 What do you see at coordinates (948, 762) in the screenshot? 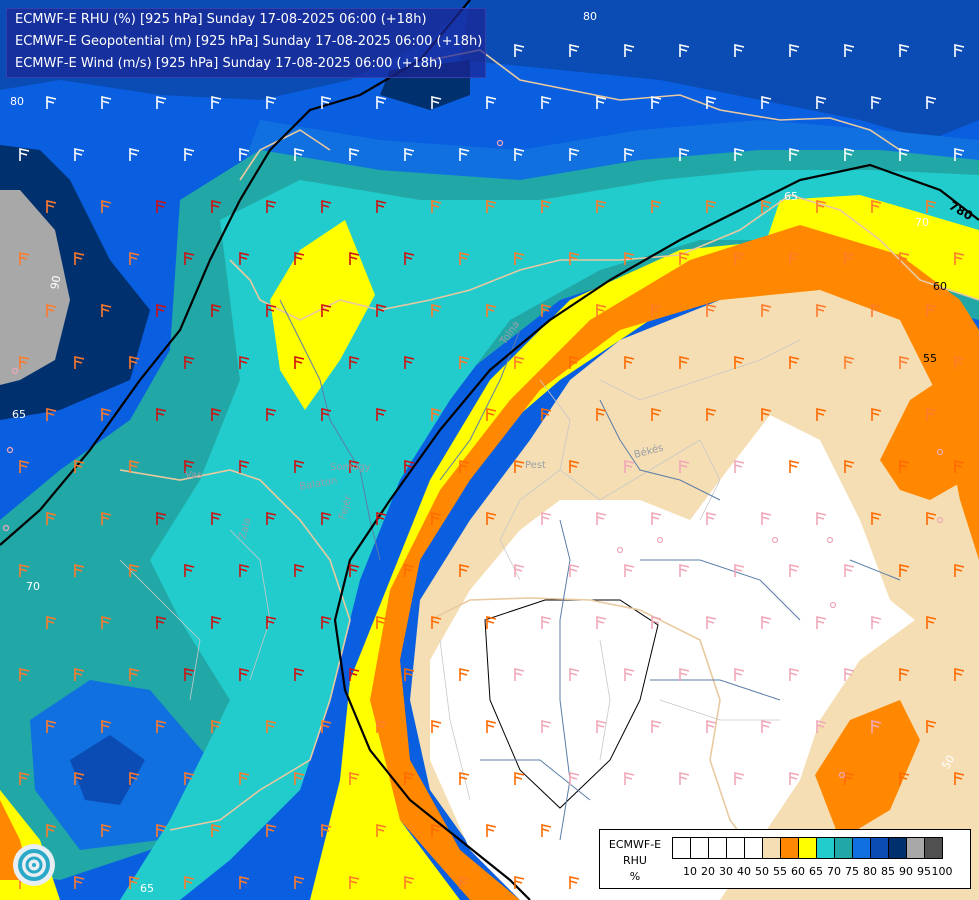
I see `contour-label: 50` at bounding box center [948, 762].